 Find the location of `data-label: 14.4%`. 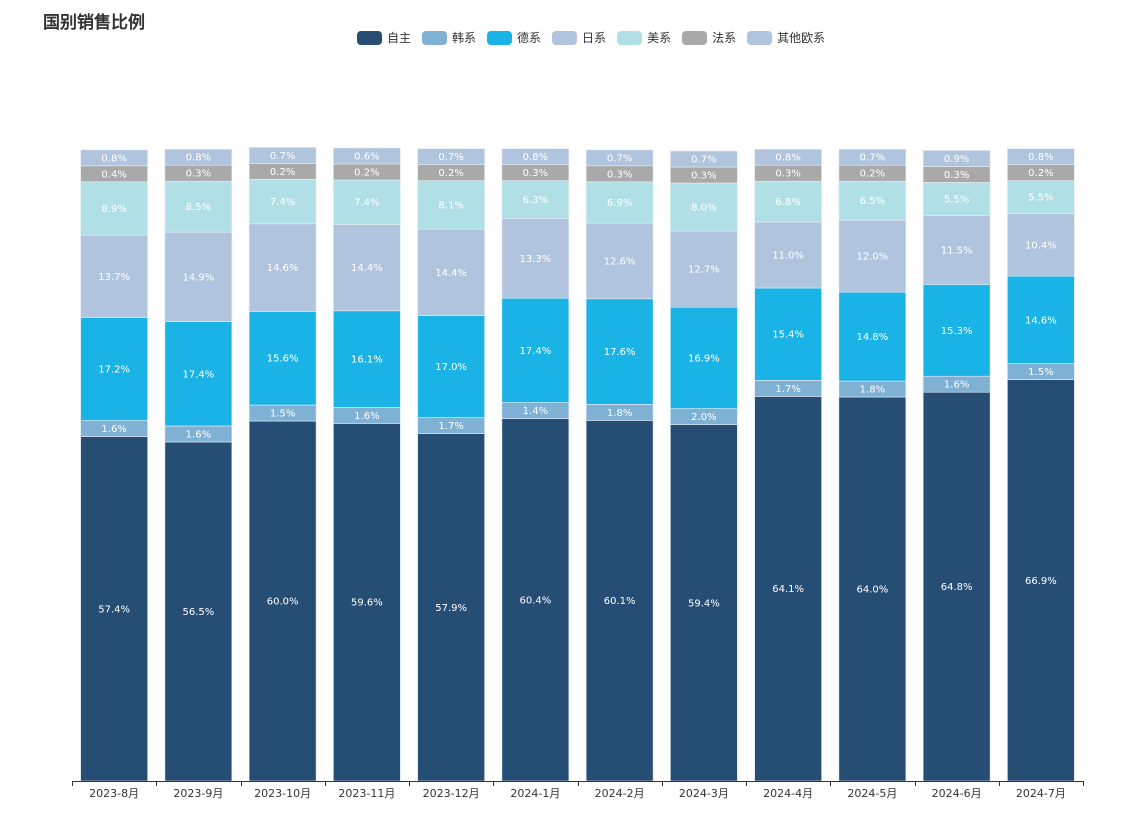

data-label: 14.4% is located at coordinates (451, 273).